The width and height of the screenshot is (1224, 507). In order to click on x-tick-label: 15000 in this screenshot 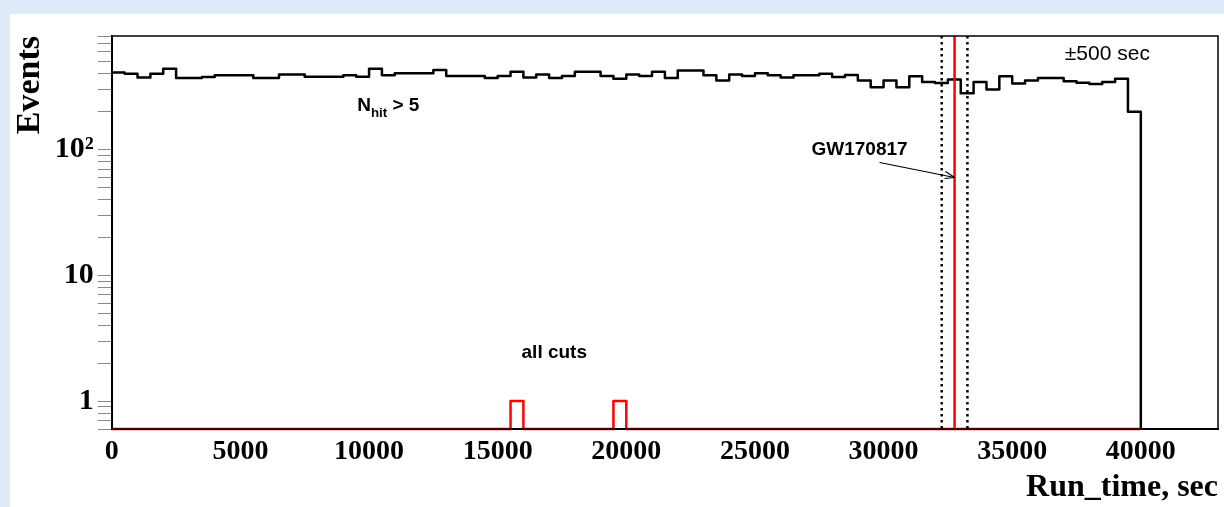, I will do `click(497, 450)`.